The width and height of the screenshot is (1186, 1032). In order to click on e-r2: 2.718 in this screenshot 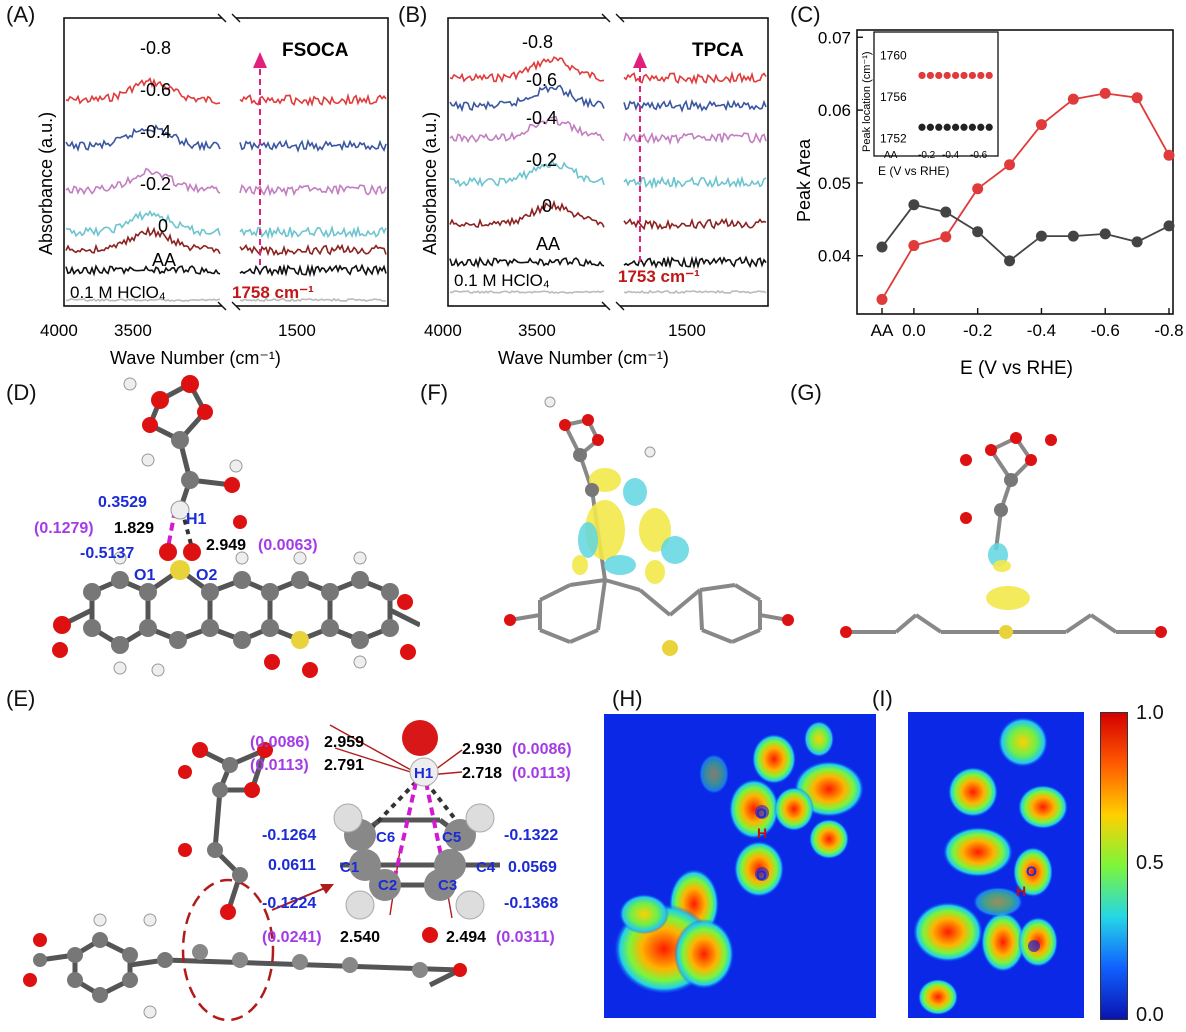, I will do `click(482, 773)`.